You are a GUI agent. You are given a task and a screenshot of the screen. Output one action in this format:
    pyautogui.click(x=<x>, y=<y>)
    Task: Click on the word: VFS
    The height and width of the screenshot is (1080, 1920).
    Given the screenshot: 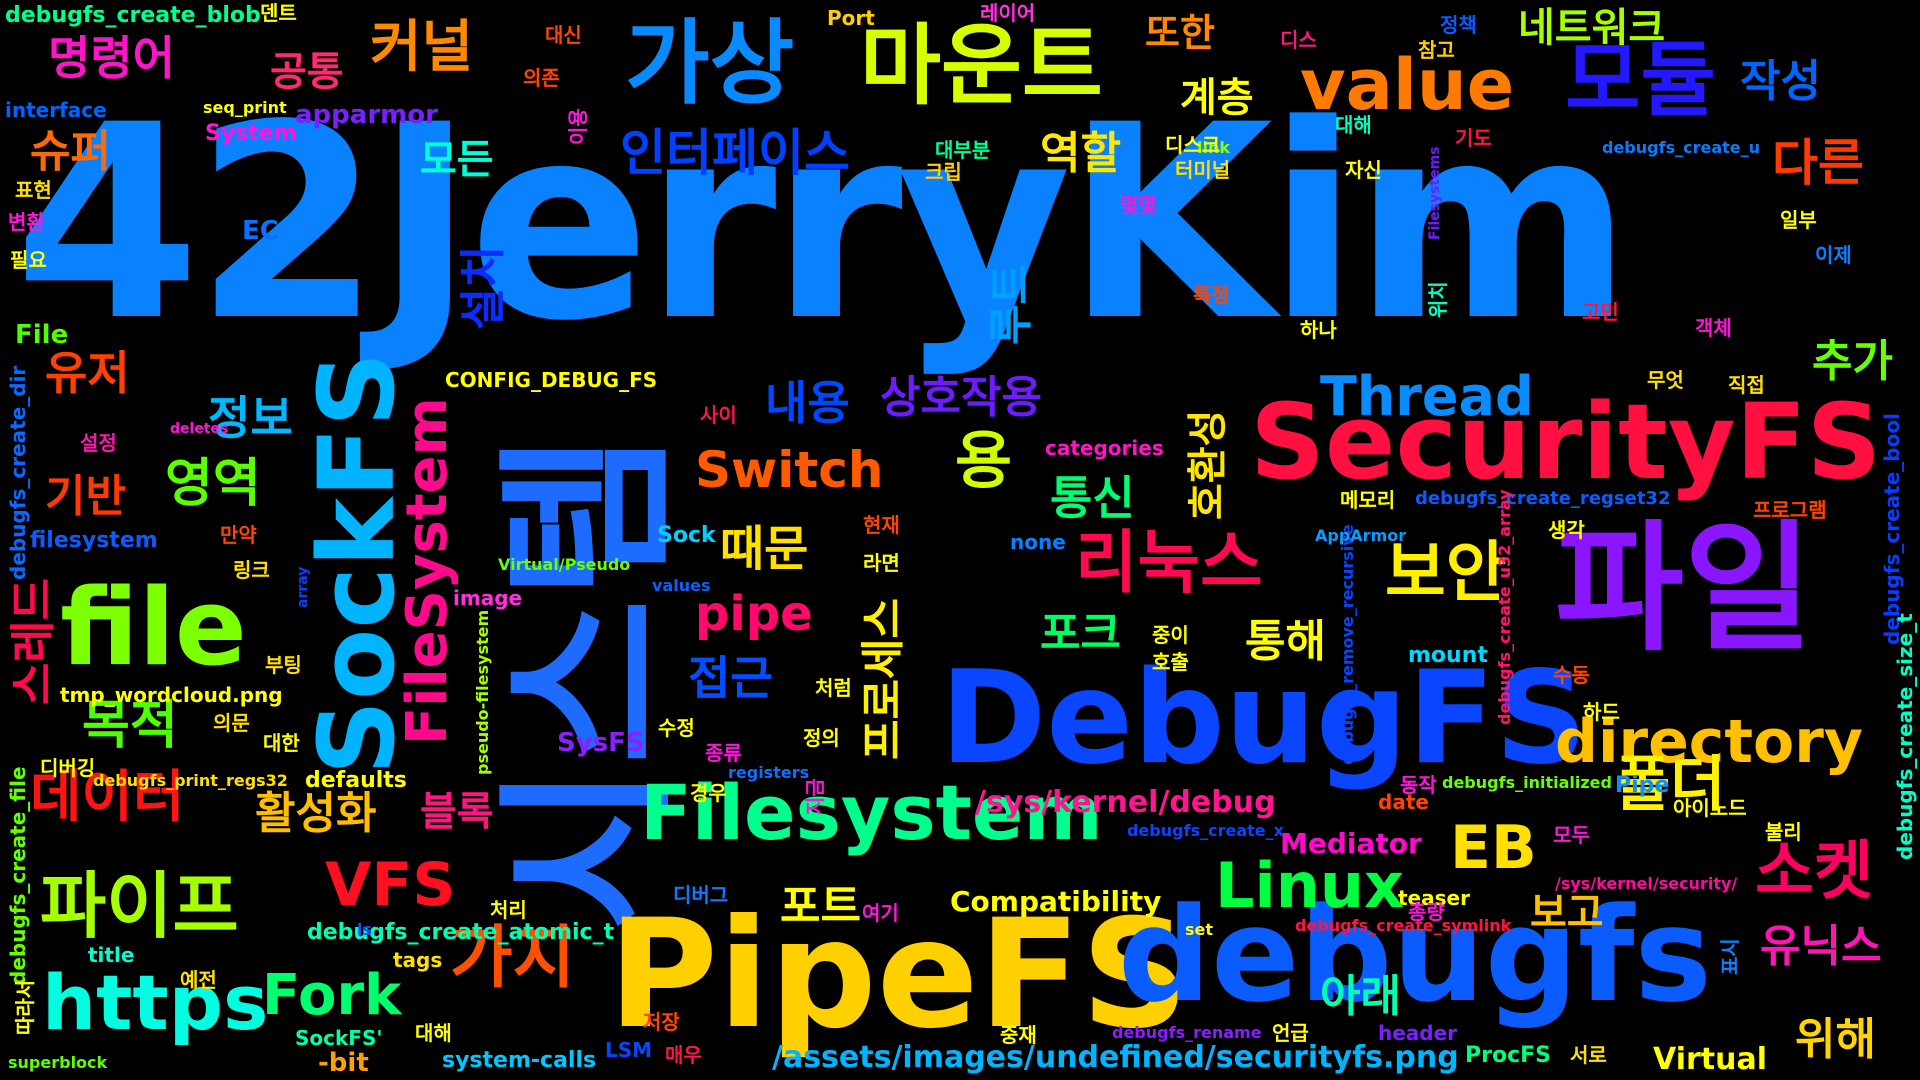 What is the action you would take?
    pyautogui.click(x=390, y=885)
    